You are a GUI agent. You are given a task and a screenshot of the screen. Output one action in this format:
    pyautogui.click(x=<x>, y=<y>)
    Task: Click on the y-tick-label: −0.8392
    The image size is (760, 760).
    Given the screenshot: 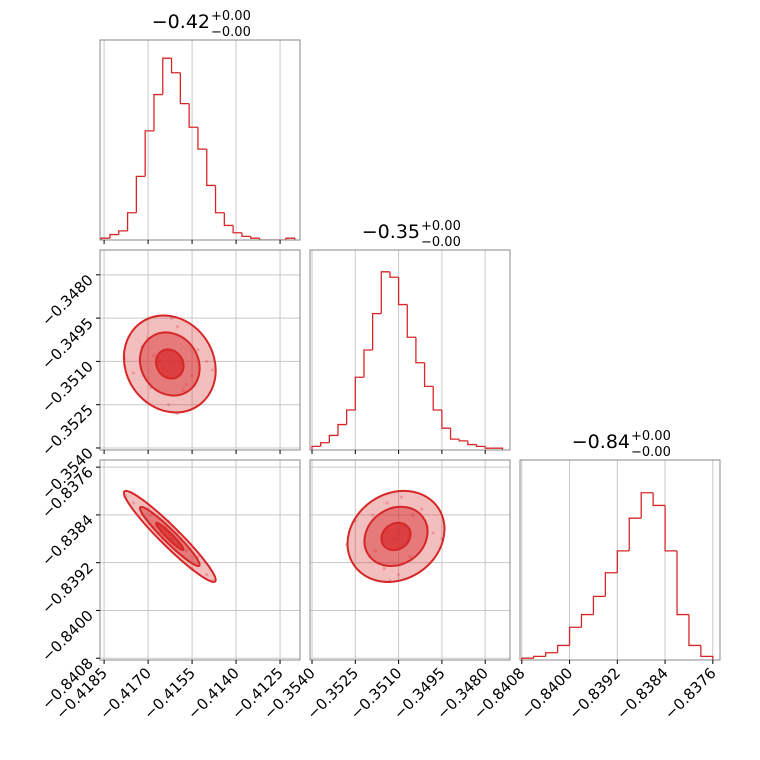 What is the action you would take?
    pyautogui.click(x=67, y=588)
    